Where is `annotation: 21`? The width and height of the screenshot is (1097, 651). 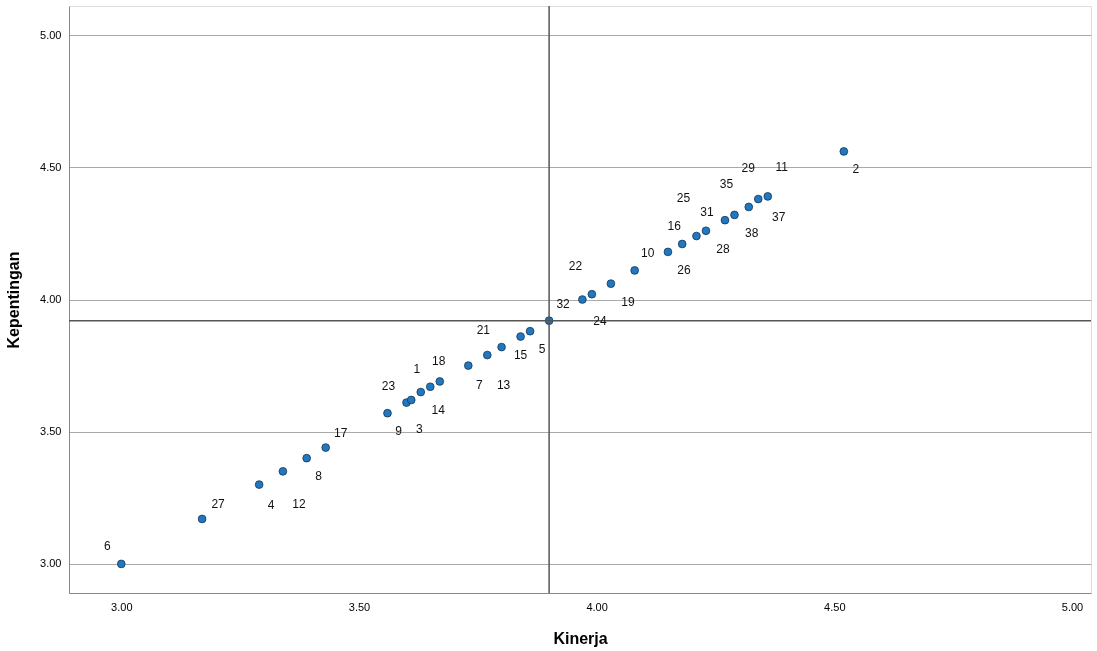
annotation: 21 is located at coordinates (483, 330).